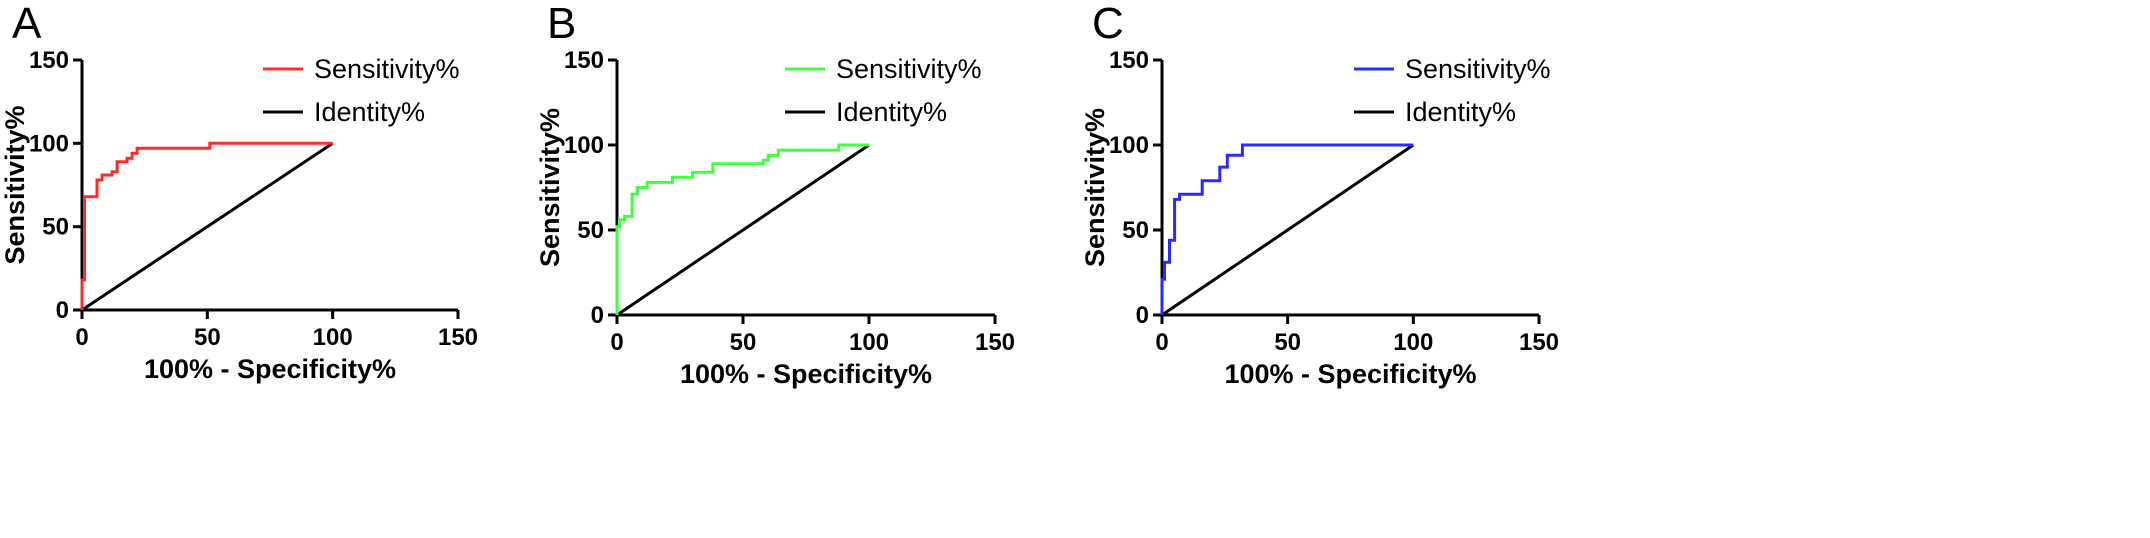  Describe the element at coordinates (561, 24) in the screenshot. I see `panel-letter: B` at that location.